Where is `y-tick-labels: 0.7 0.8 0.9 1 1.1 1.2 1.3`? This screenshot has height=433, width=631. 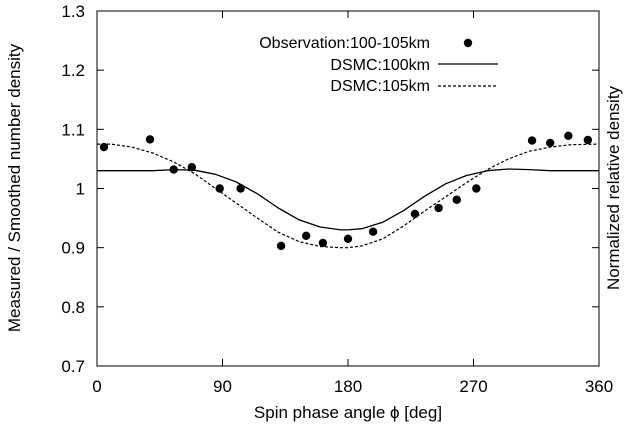
y-tick-labels: 0.7 0.8 0.9 1 1.1 1.2 1.3 is located at coordinates (73, 189).